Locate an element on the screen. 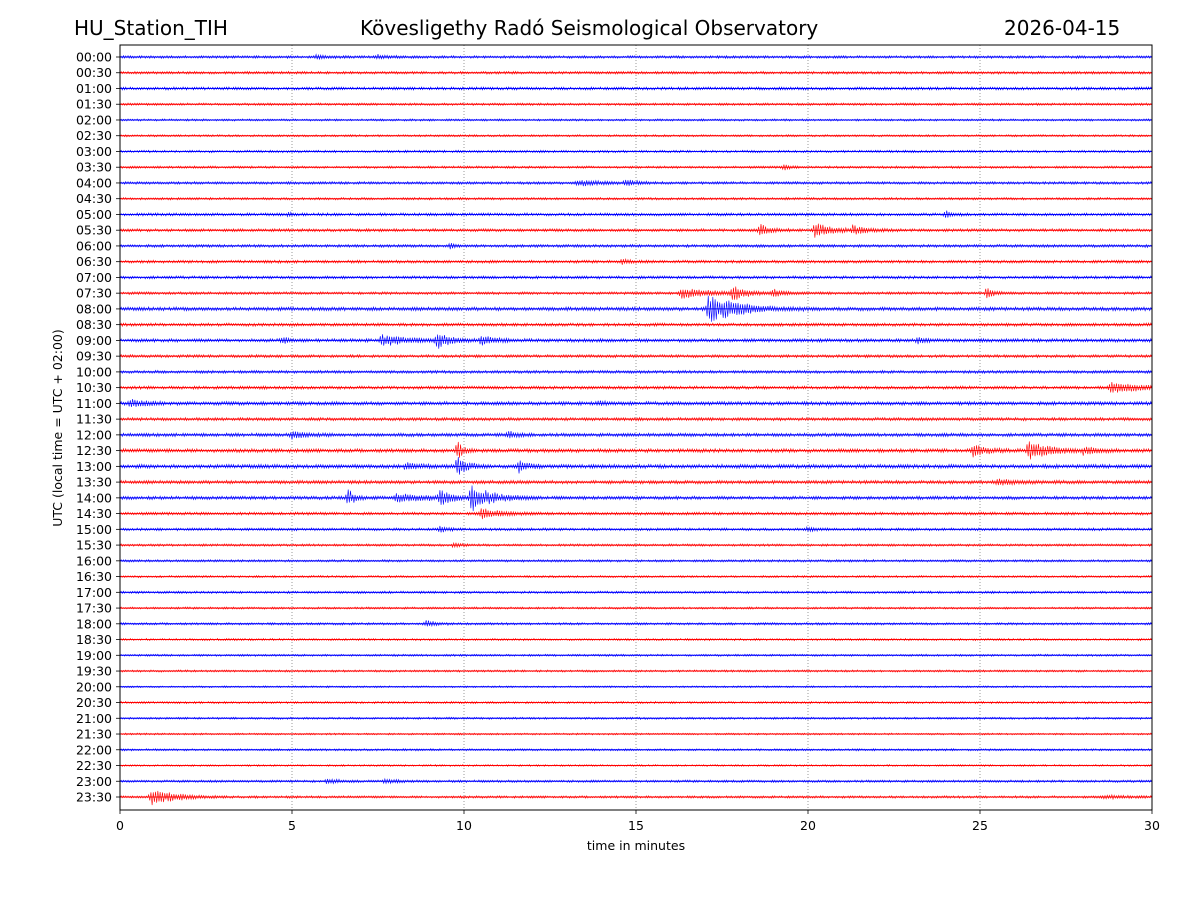 This screenshot has width=1200, height=900. x-tick-label: 5 is located at coordinates (292, 825).